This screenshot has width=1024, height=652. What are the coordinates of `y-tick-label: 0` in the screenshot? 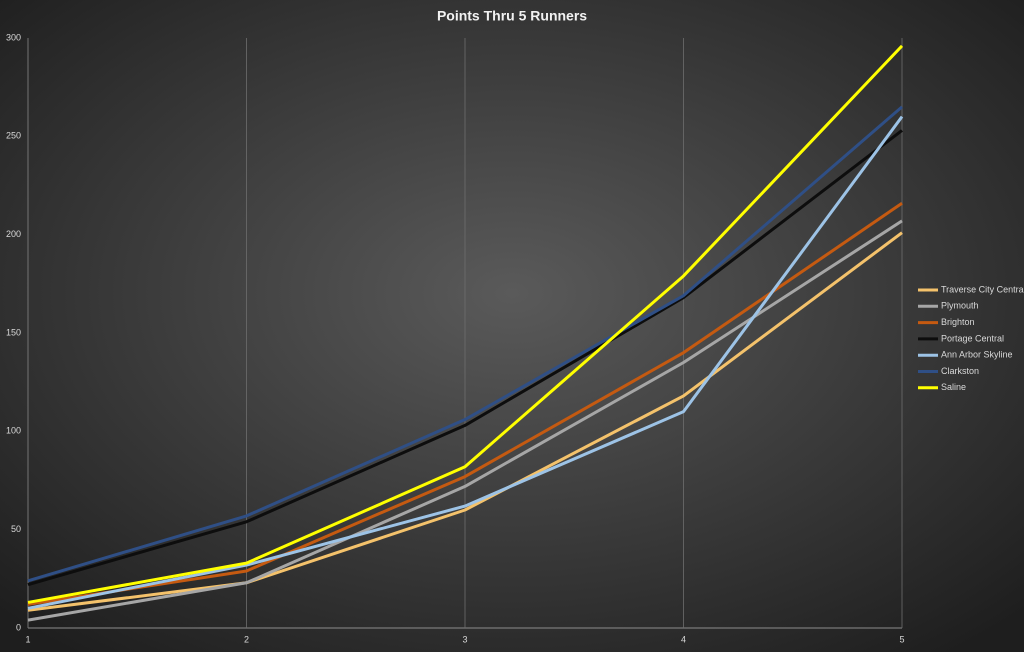 It's located at (18, 627).